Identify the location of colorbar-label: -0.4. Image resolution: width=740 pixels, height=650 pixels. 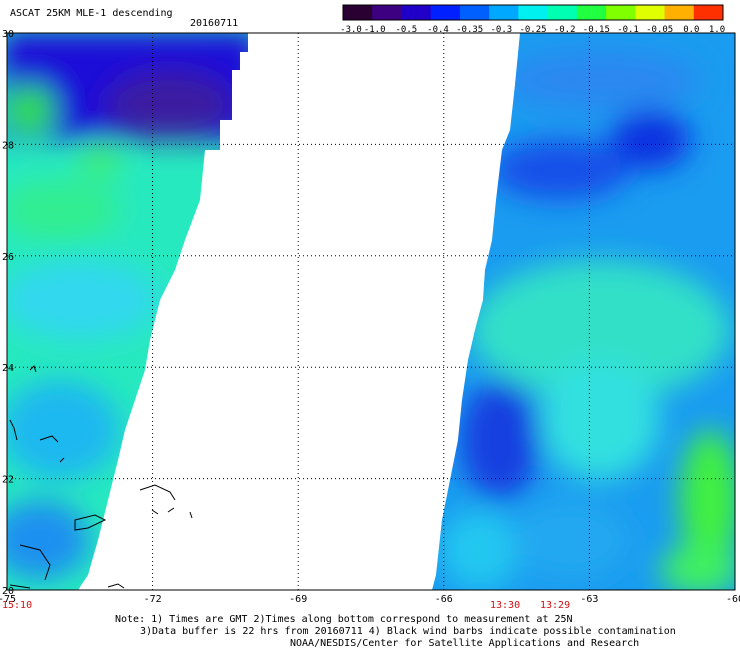
(438, 30).